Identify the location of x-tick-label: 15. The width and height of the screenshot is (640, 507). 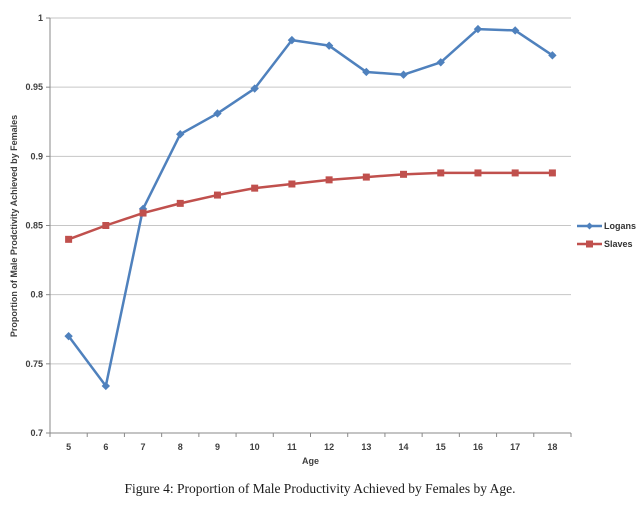
(441, 447).